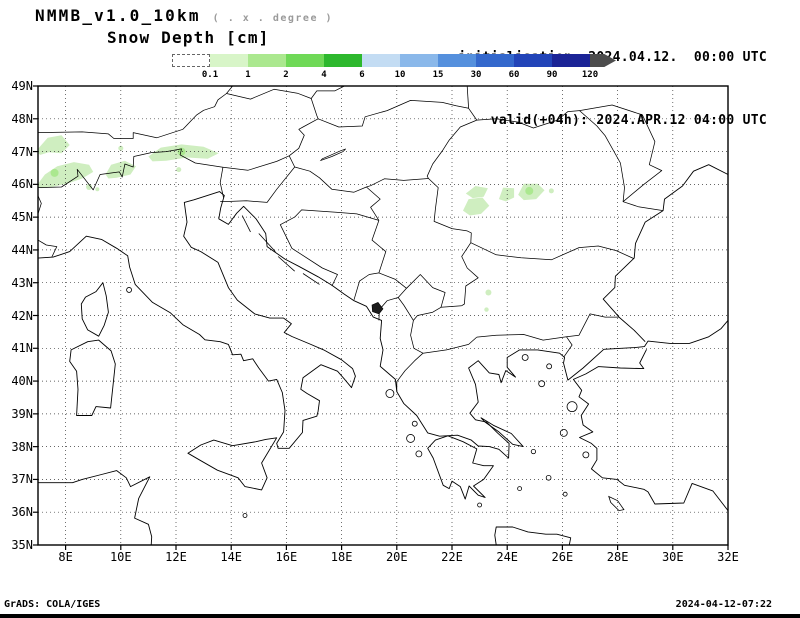 The width and height of the screenshot is (800, 618). Describe the element at coordinates (452, 557) in the screenshot. I see `lon-label: 22E` at that location.